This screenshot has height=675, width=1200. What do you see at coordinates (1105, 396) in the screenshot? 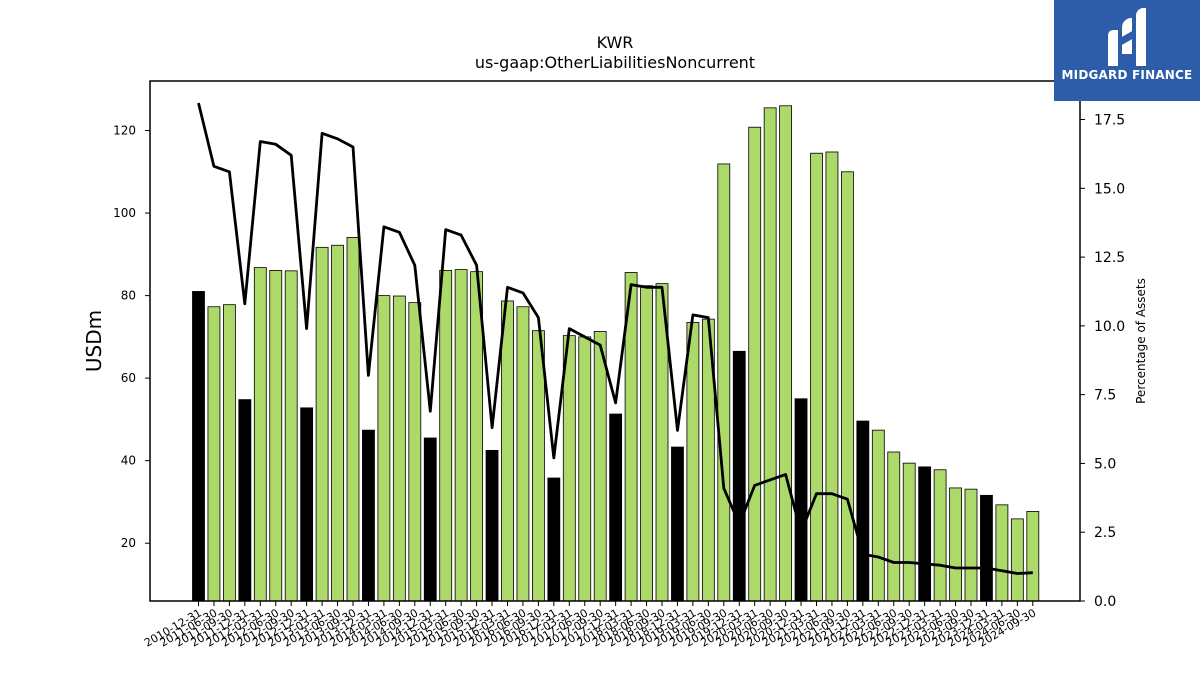
I see `y2-tick-label: 7.5` at bounding box center [1105, 396].